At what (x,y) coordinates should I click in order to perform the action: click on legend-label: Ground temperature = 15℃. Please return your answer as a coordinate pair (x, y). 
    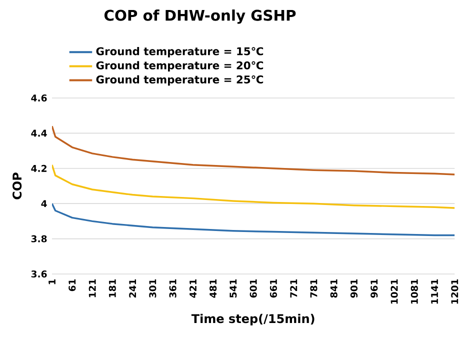
    Looking at the image, I should click on (180, 52).